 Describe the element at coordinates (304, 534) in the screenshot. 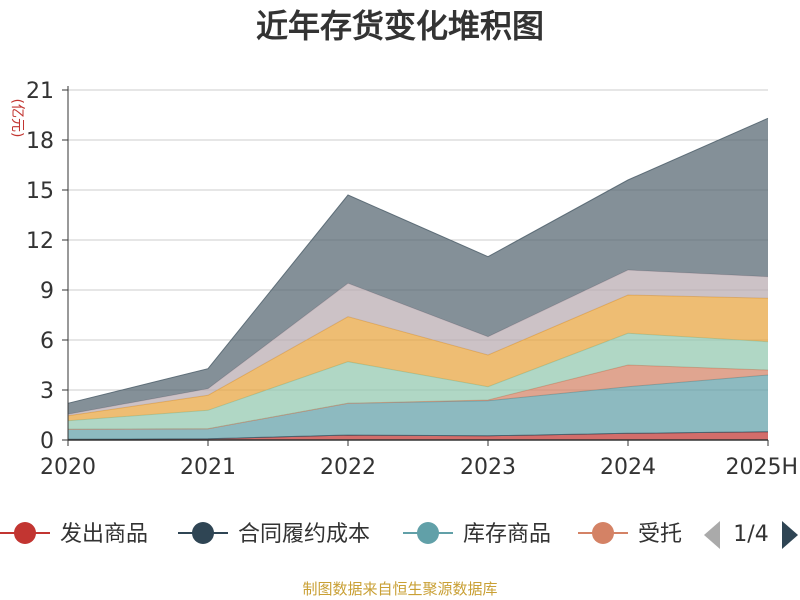

I see `legend-label: 合同履约成本` at that location.